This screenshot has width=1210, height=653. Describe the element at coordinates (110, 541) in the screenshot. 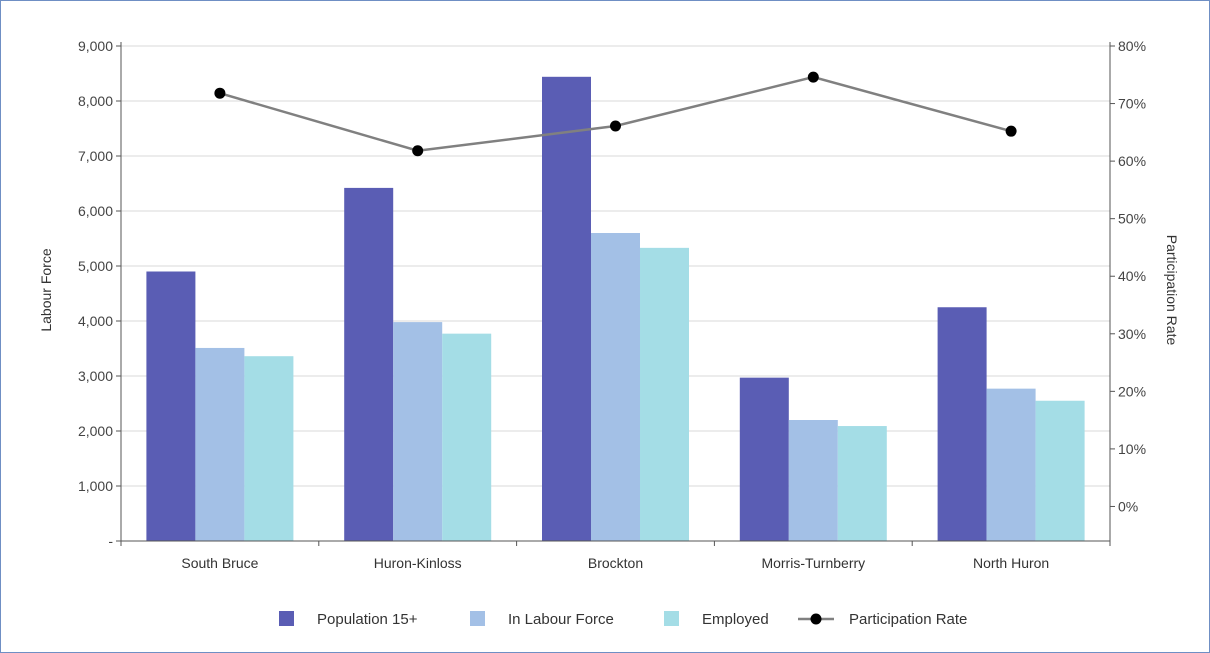

I see `left-tick-label: -` at that location.